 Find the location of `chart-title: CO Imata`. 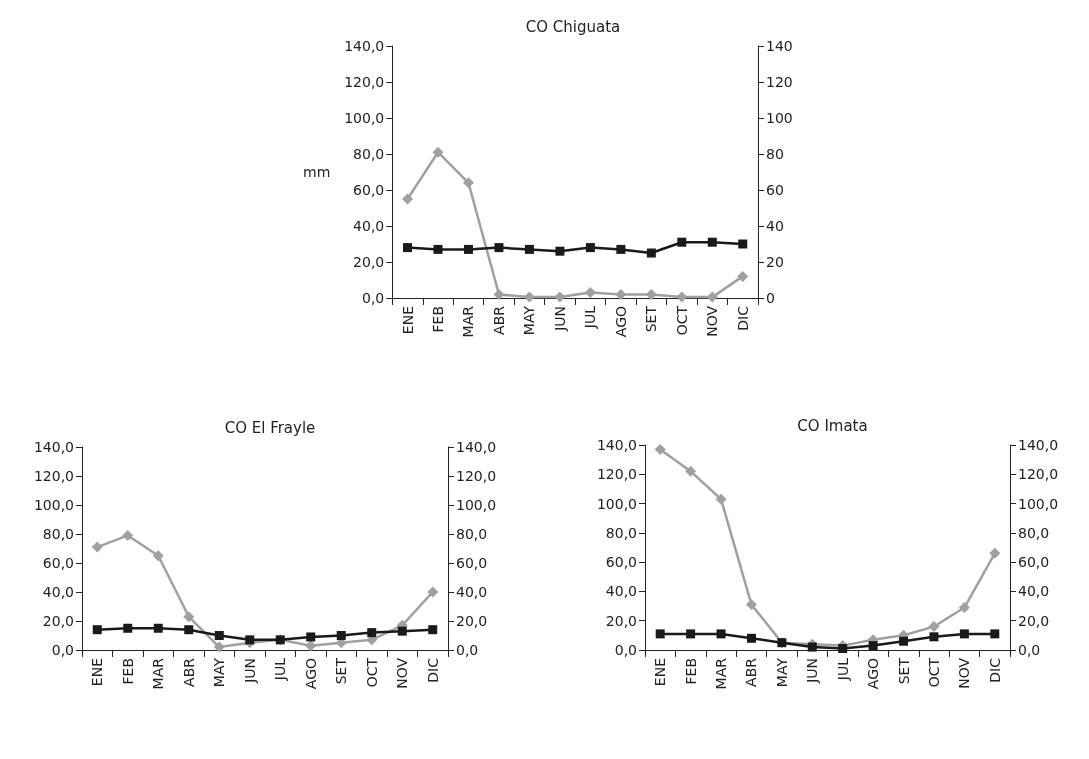

chart-title: CO Imata is located at coordinates (832, 425).